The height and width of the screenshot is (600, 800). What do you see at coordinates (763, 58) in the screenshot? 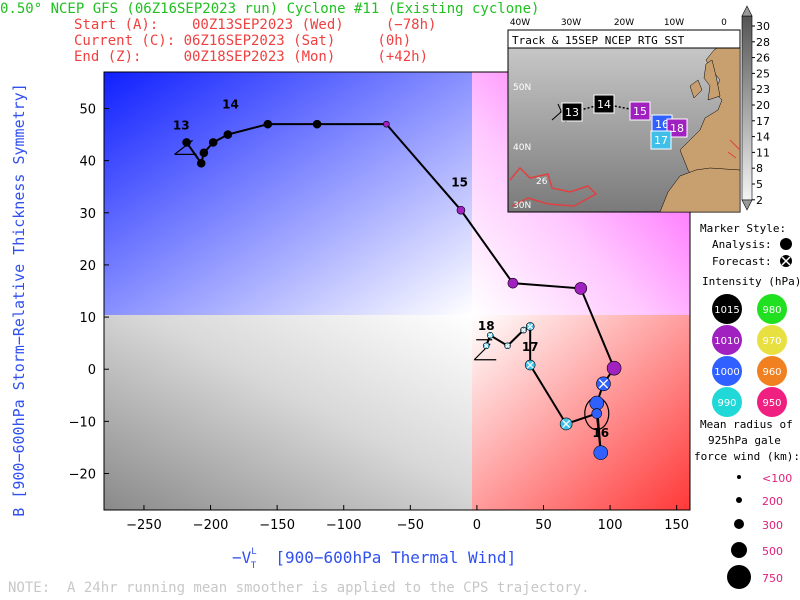
I see `colorbar-label: 26` at bounding box center [763, 58].